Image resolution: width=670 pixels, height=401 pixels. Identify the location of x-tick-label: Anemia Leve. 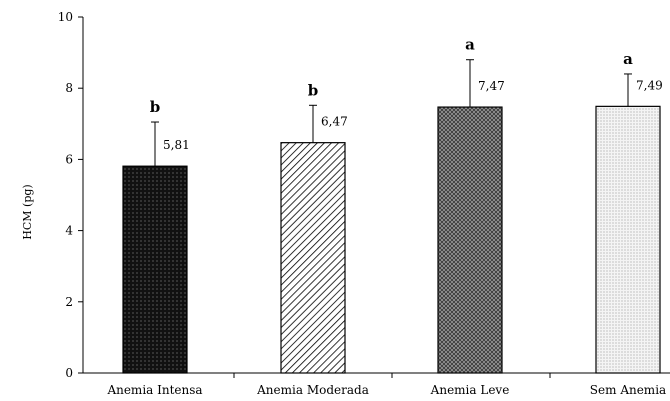
(470, 390).